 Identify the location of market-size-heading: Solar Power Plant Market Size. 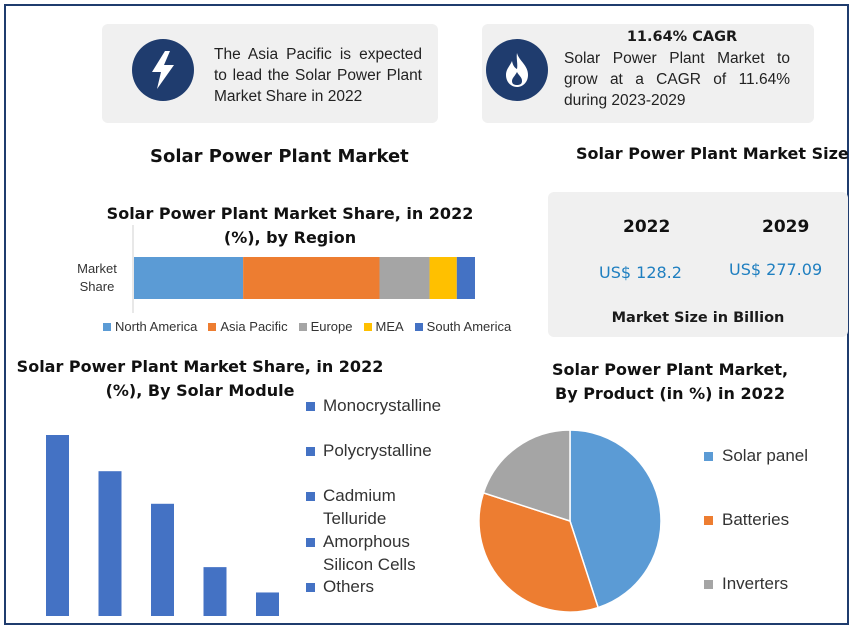
(712, 153).